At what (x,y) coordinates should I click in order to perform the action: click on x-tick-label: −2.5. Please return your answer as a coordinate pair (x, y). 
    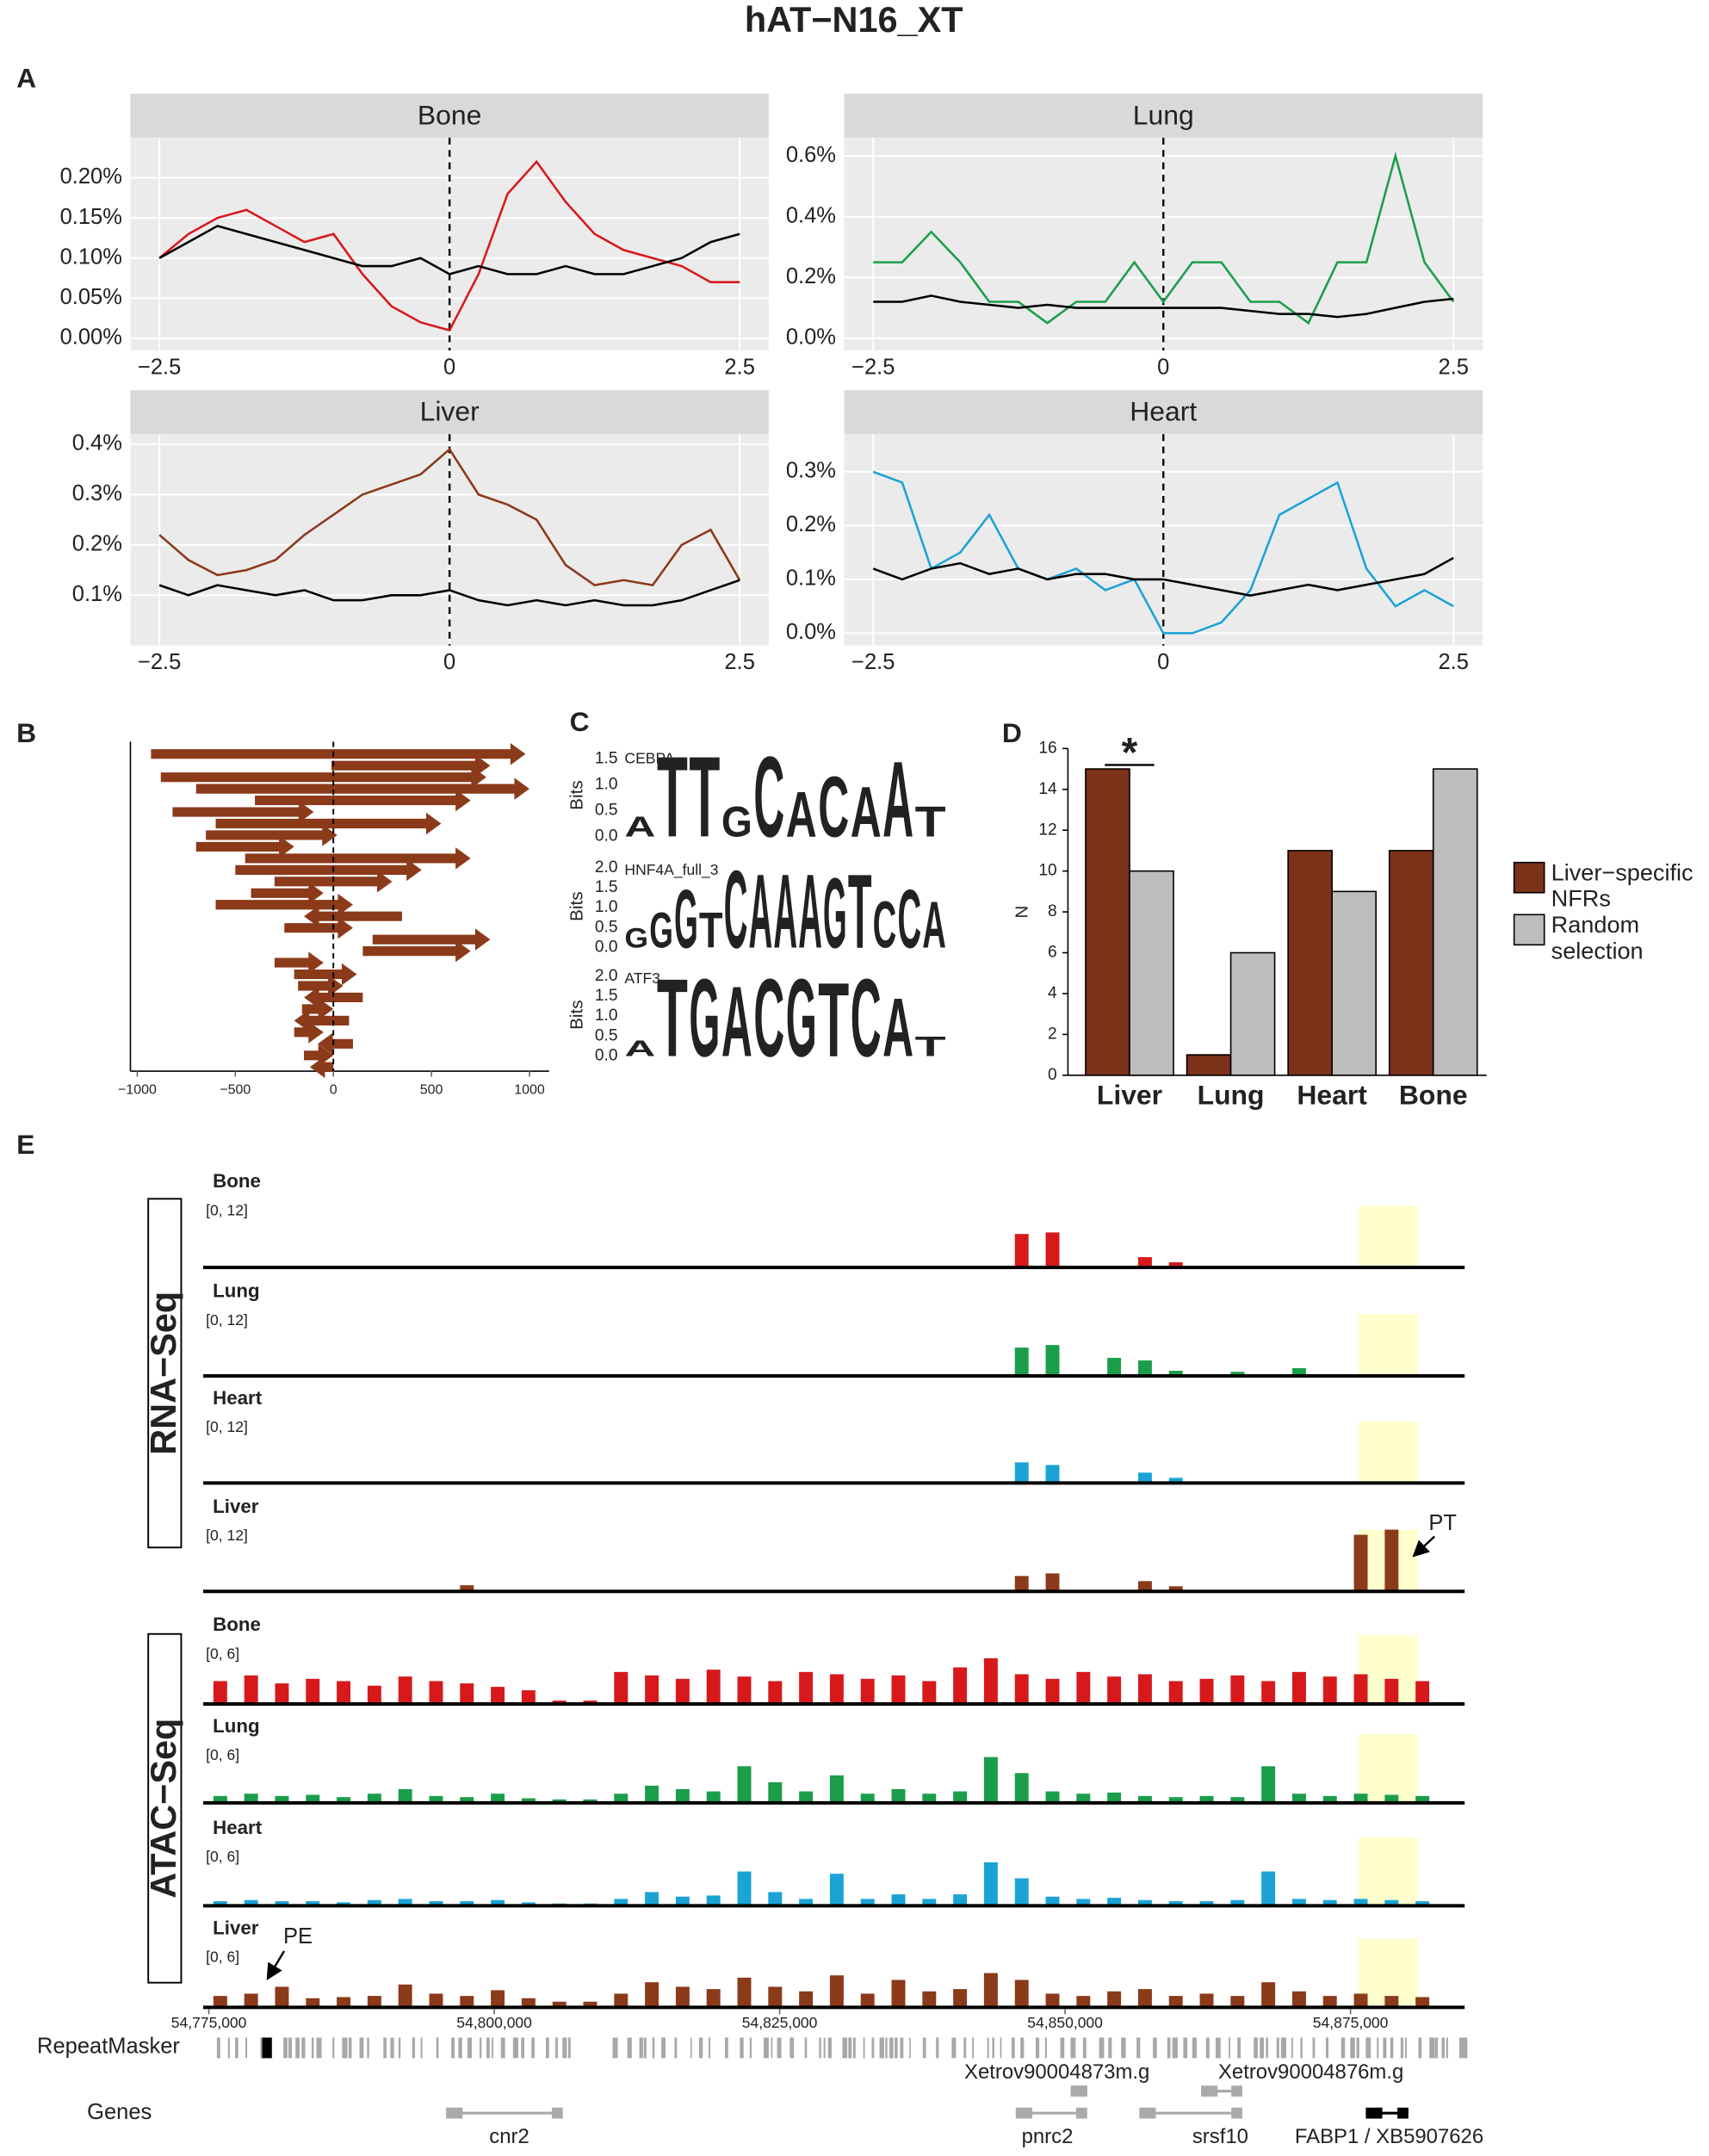
    Looking at the image, I should click on (873, 662).